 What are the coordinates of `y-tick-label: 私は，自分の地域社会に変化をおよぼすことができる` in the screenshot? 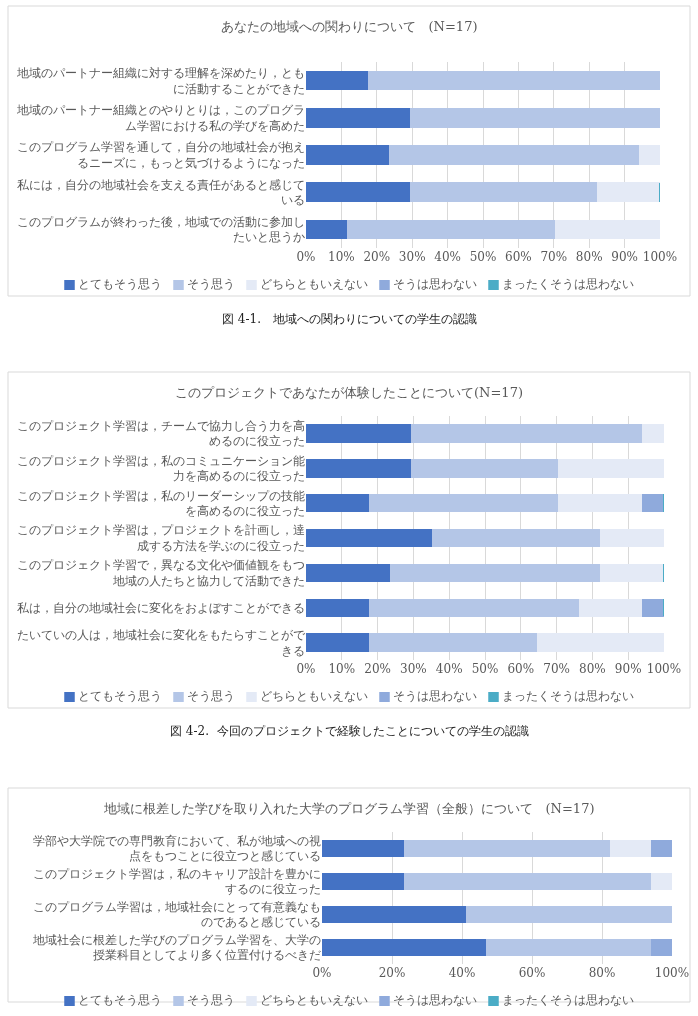 It's located at (161, 607).